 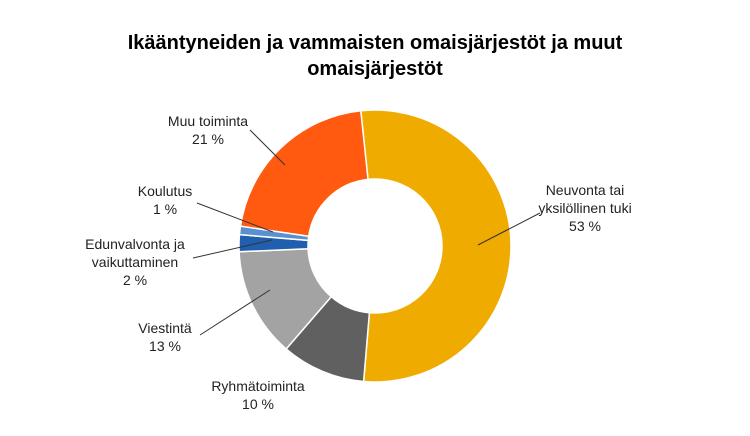 What do you see at coordinates (585, 199) in the screenshot?
I see `category-label: Neuvonta tai yksilöllinen tuki` at bounding box center [585, 199].